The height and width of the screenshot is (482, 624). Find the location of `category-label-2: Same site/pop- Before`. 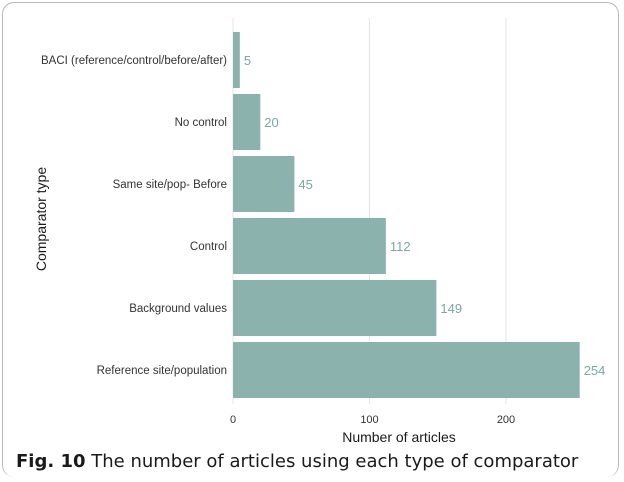

category-label-2: Same site/pop- Before is located at coordinates (170, 185).